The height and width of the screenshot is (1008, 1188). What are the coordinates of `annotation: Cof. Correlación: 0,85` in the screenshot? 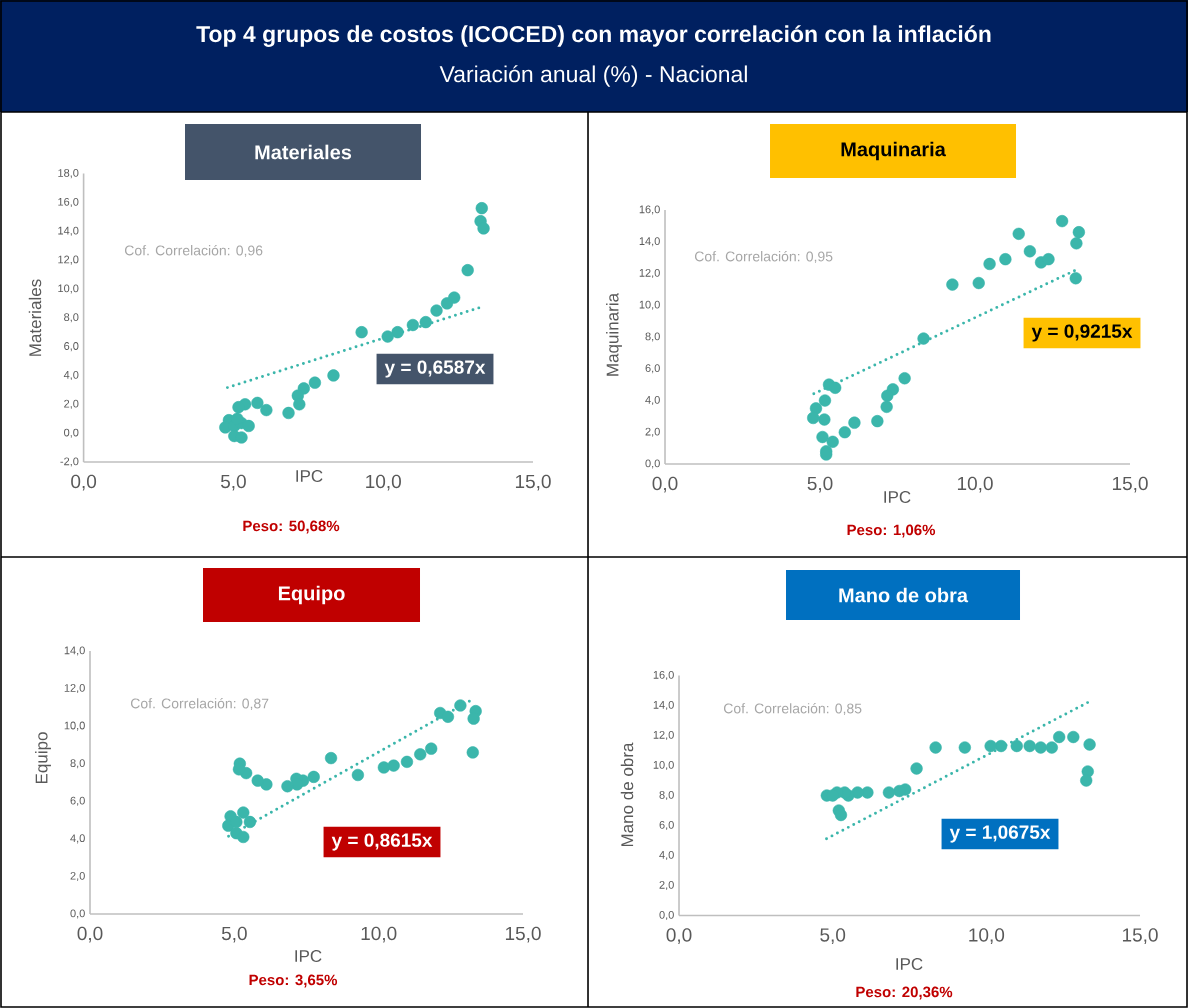 It's located at (792, 709).